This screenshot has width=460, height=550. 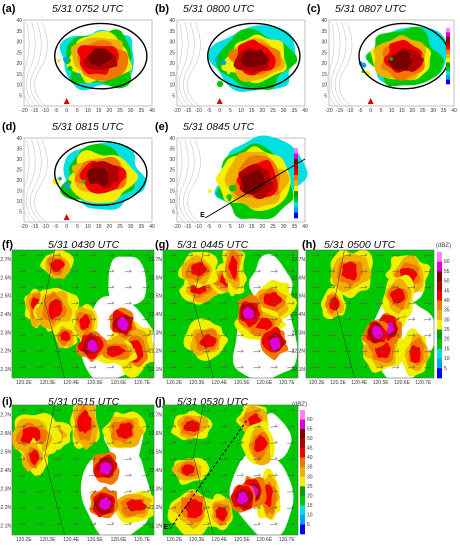 I want to click on y-tick-label: 22.7N, so click(x=156, y=415).